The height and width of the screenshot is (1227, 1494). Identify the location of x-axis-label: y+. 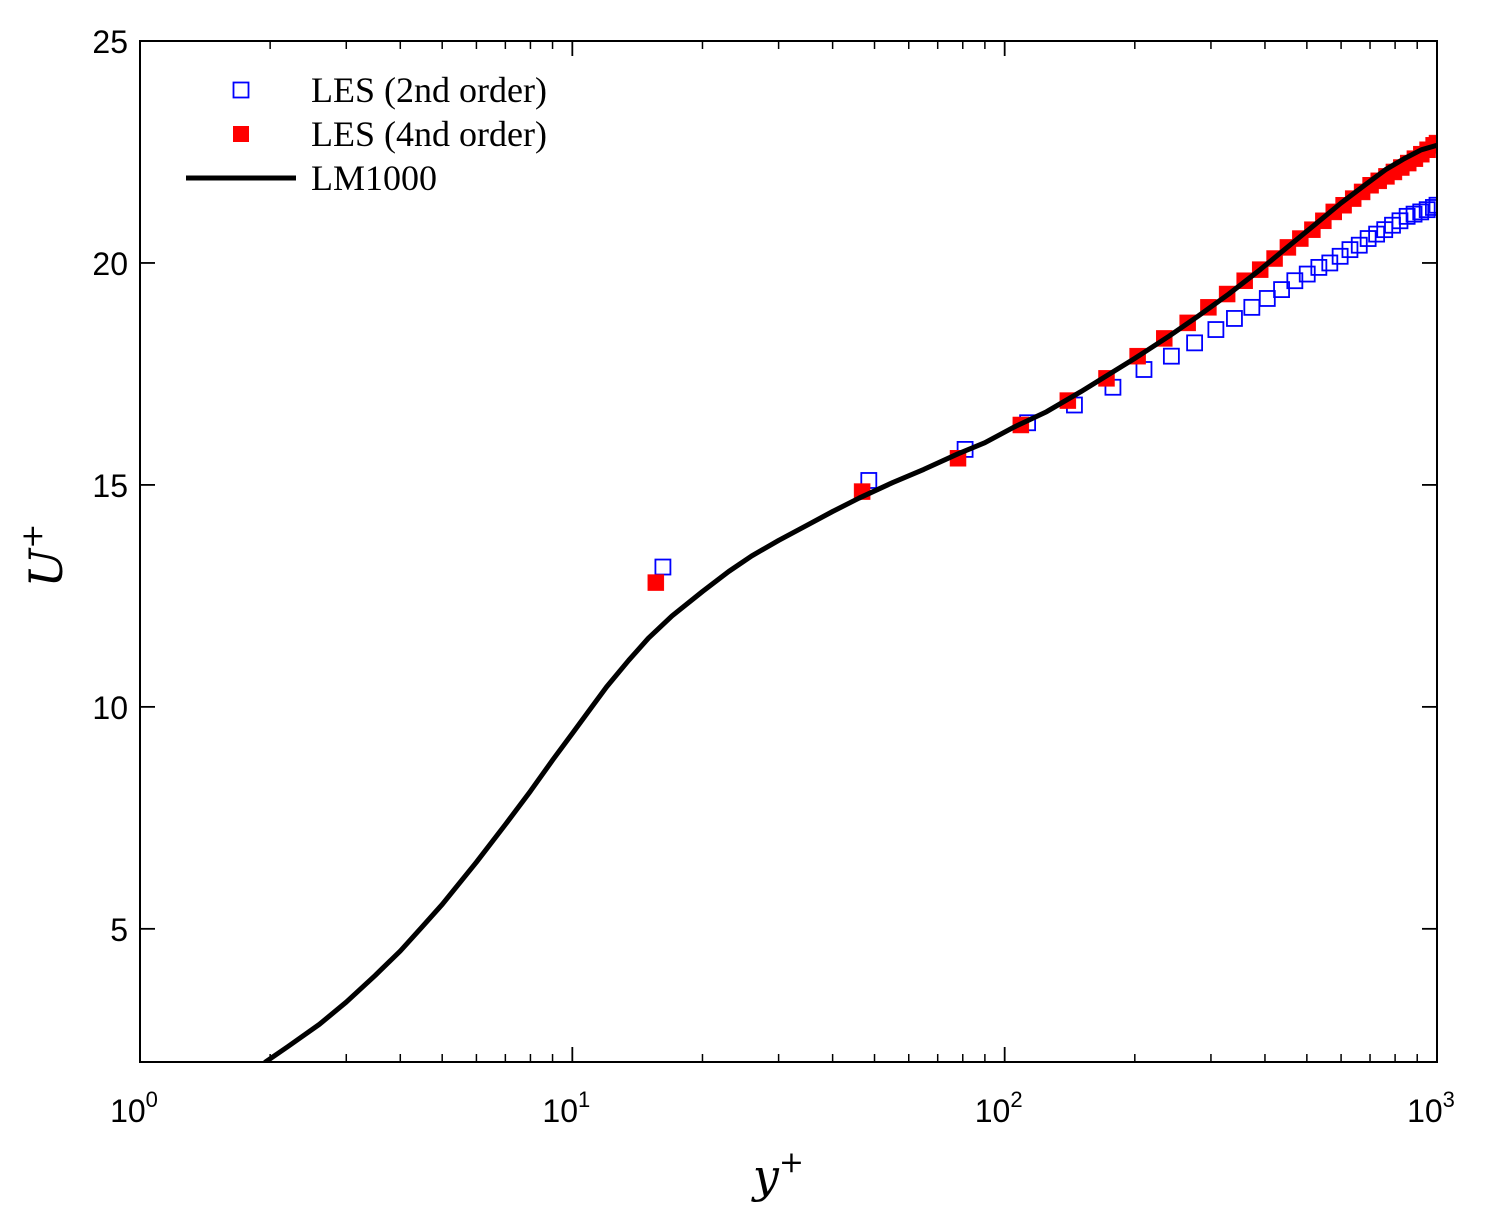
(777, 1174).